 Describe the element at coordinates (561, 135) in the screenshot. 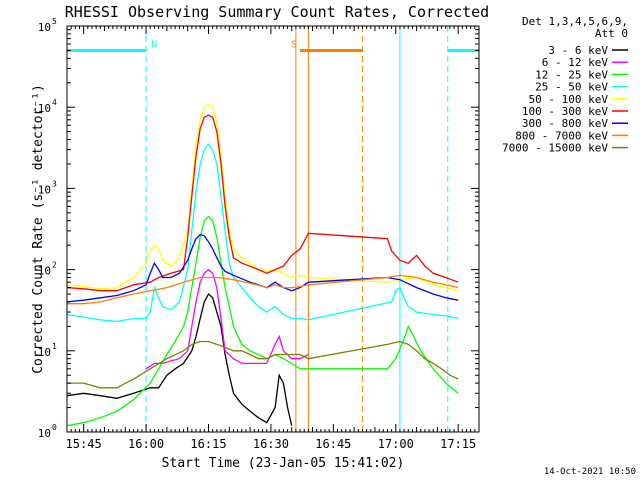

I see `legend-entry-label: 800 - 7000 keV` at that location.